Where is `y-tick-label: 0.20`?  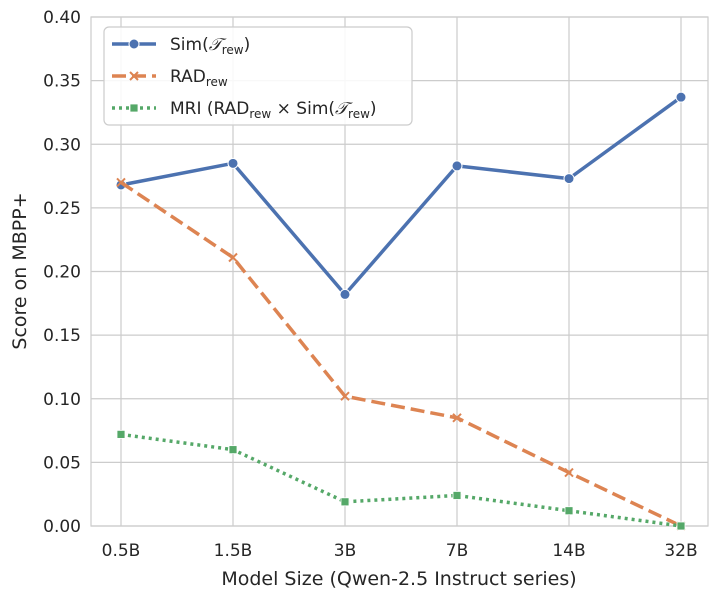 y-tick-label: 0.20 is located at coordinates (62, 273).